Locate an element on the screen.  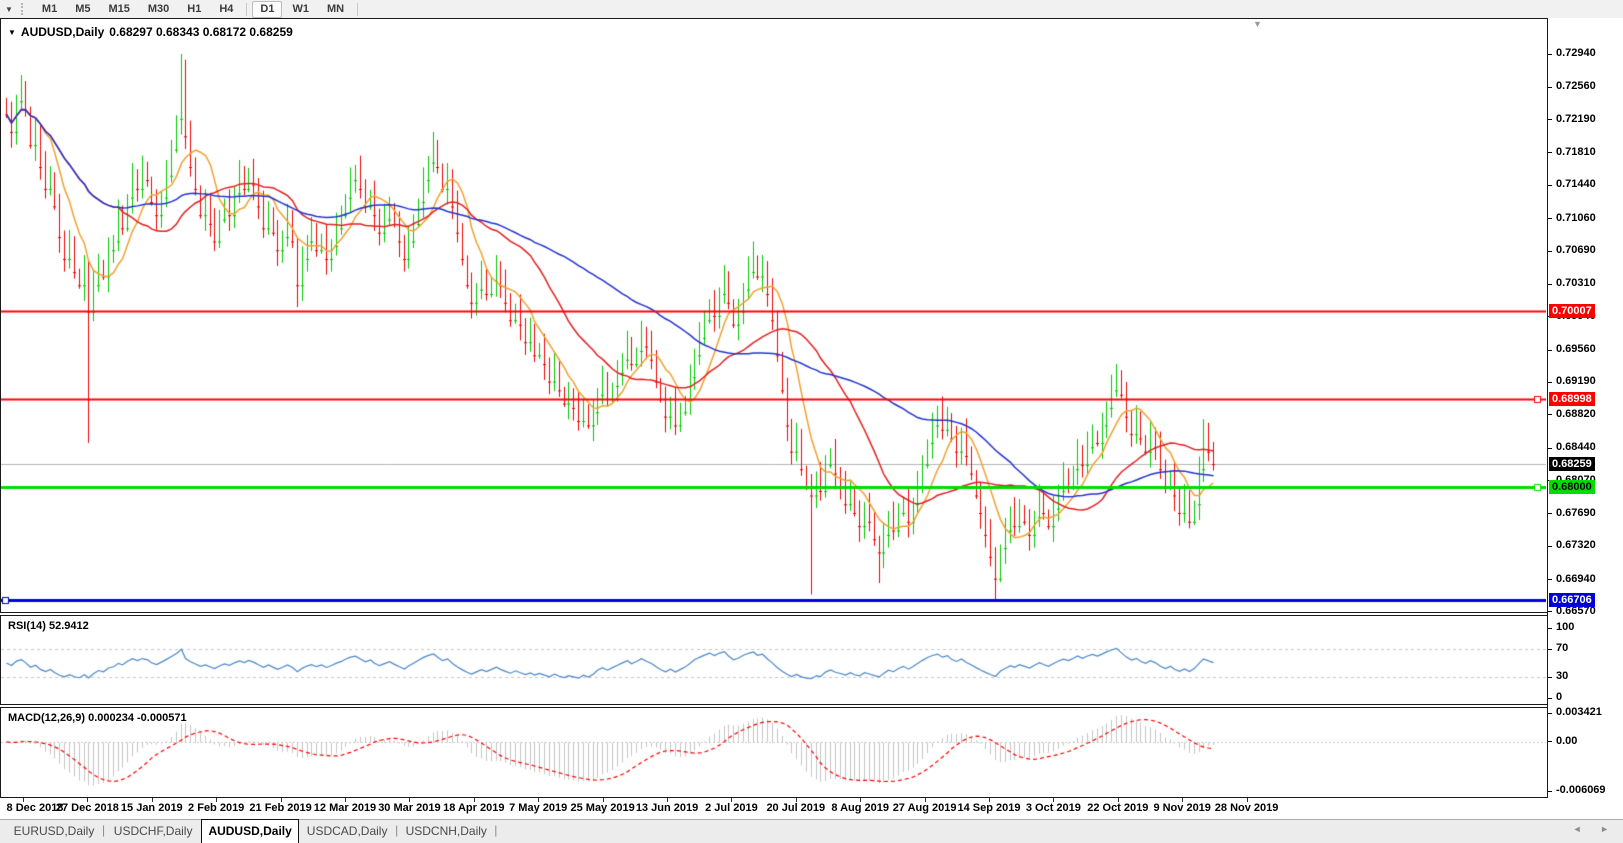
timeframe-button-d1: D1 is located at coordinates (267, 9).